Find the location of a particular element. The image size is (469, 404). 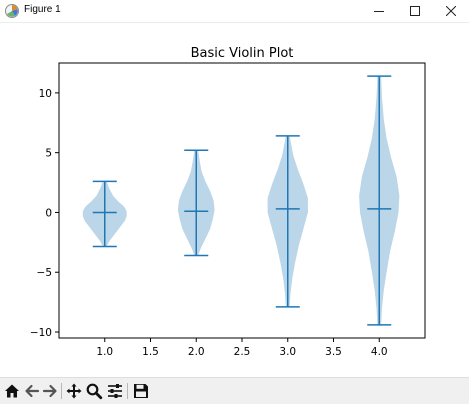

forward-button is located at coordinates (50, 391).